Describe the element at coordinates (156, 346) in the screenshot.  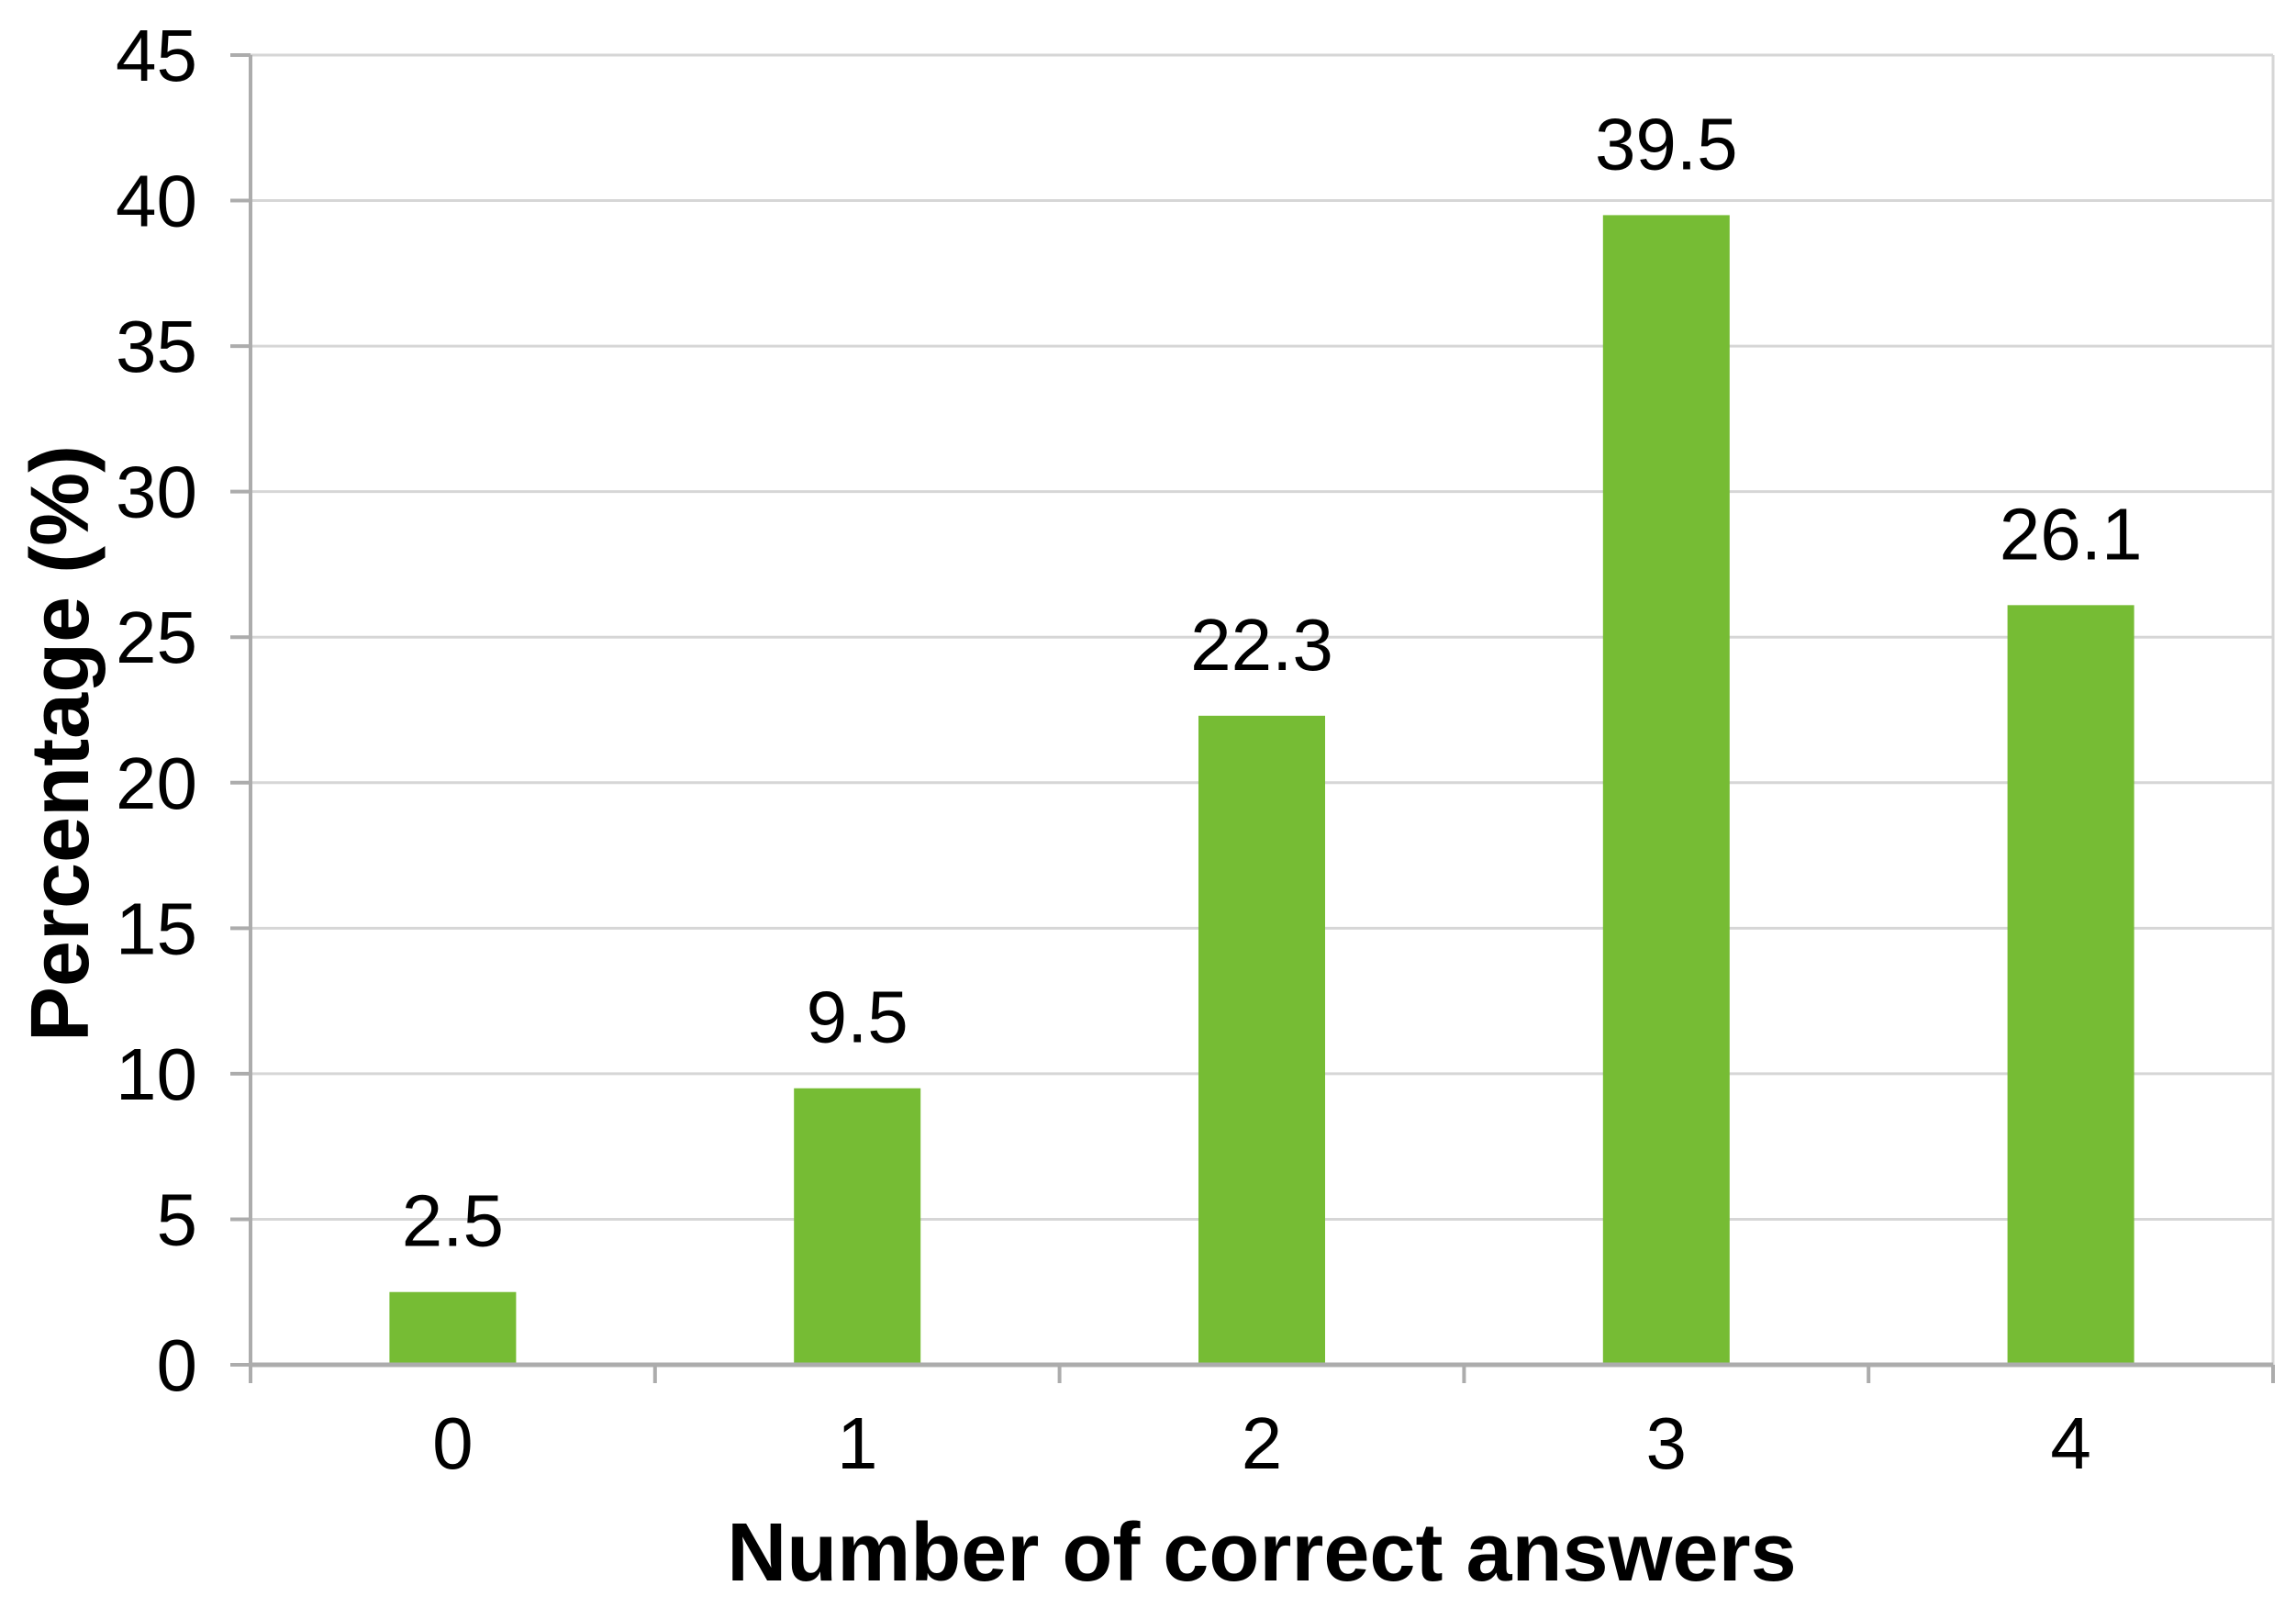
I see `y-tick-label: 35` at that location.